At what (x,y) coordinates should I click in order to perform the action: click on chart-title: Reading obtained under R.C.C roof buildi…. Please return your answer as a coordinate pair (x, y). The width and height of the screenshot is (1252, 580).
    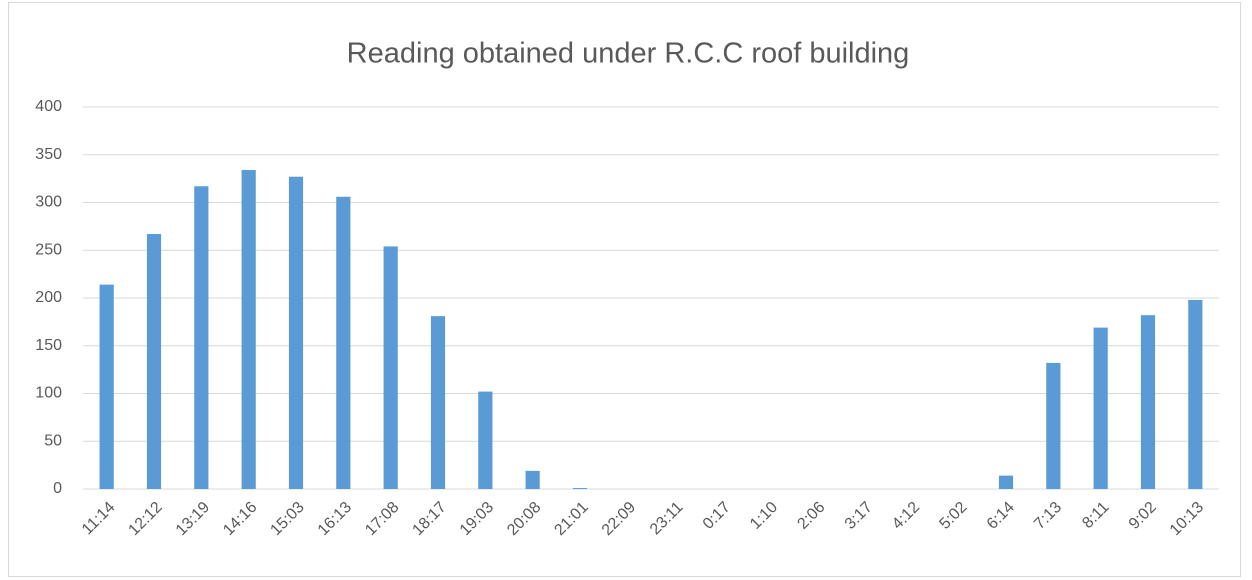
    Looking at the image, I should click on (628, 54).